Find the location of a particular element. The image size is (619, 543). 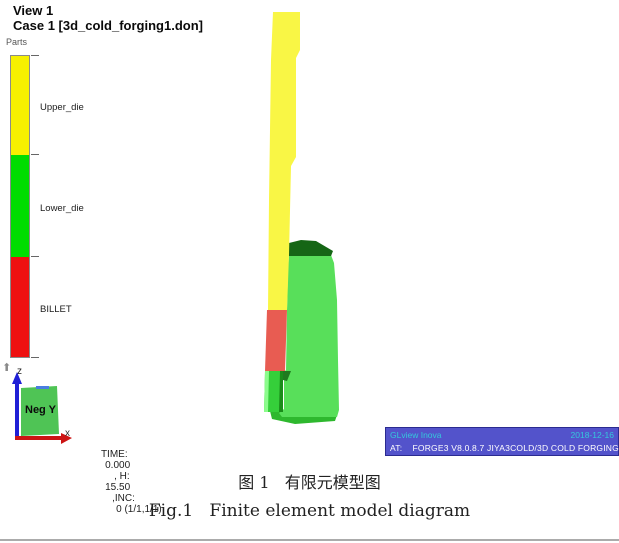

legend-label-billet: BILLET is located at coordinates (56, 309).